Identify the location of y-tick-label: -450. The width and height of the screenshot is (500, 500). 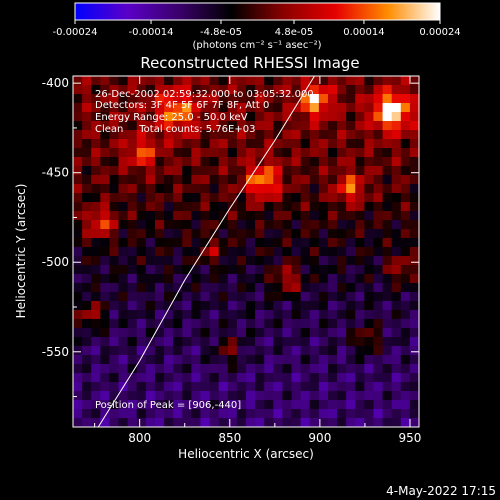
(55, 173).